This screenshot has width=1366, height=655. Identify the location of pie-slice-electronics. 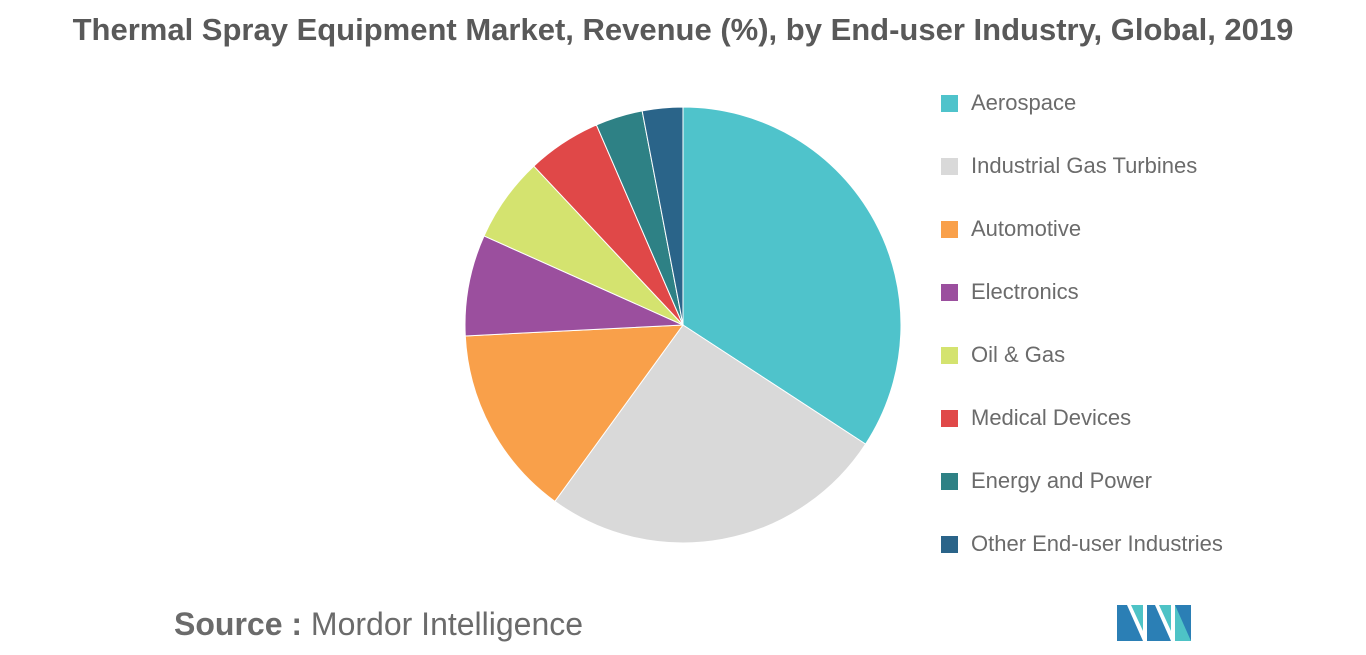
(574, 286).